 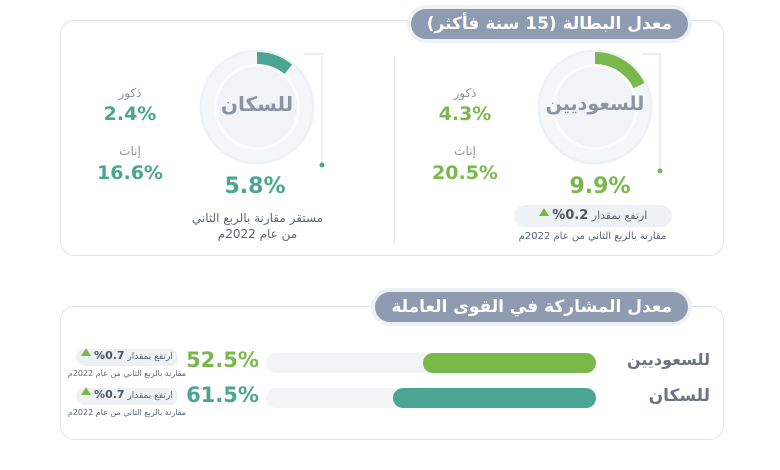 I want to click on participation-change-saudis: ارتفع بمقدار 0.7%, so click(x=127, y=355).